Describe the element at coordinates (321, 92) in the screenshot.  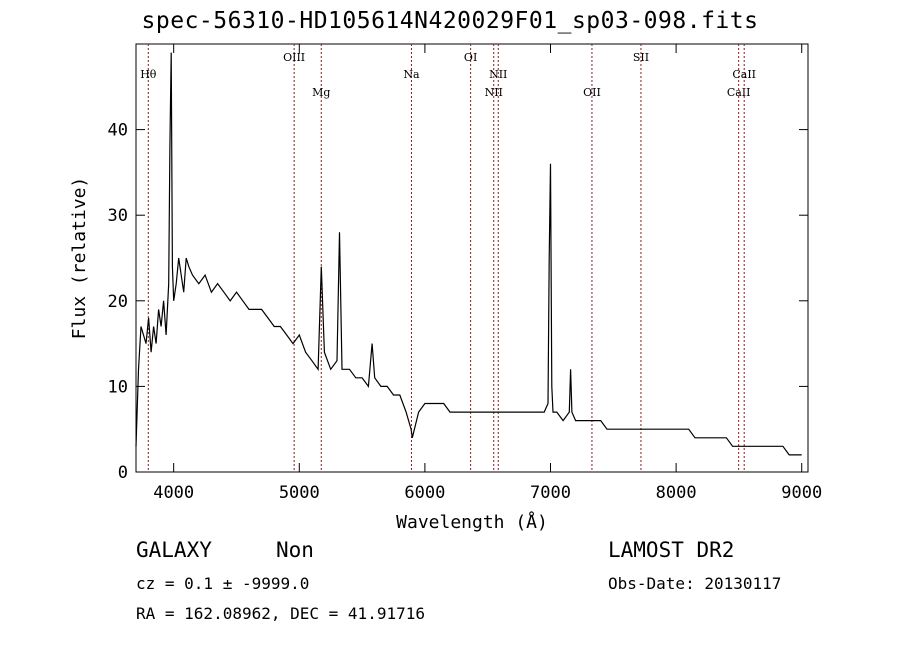
I see `spectral-line-label: Mg` at that location.